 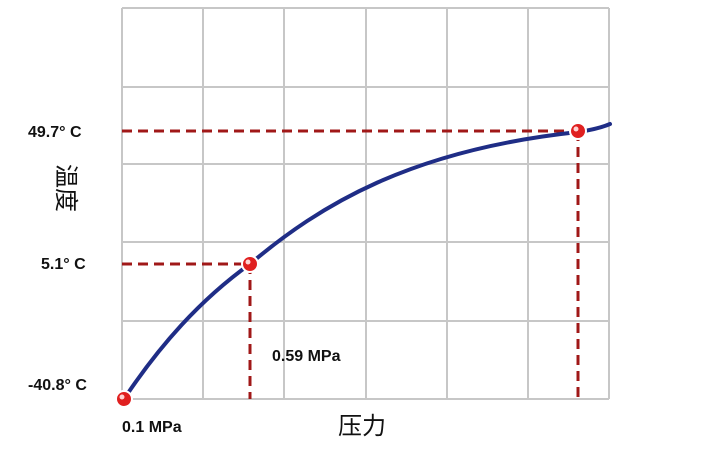 What do you see at coordinates (152, 427) in the screenshot?
I see `x-tick-label-1: 0.1 MPa` at bounding box center [152, 427].